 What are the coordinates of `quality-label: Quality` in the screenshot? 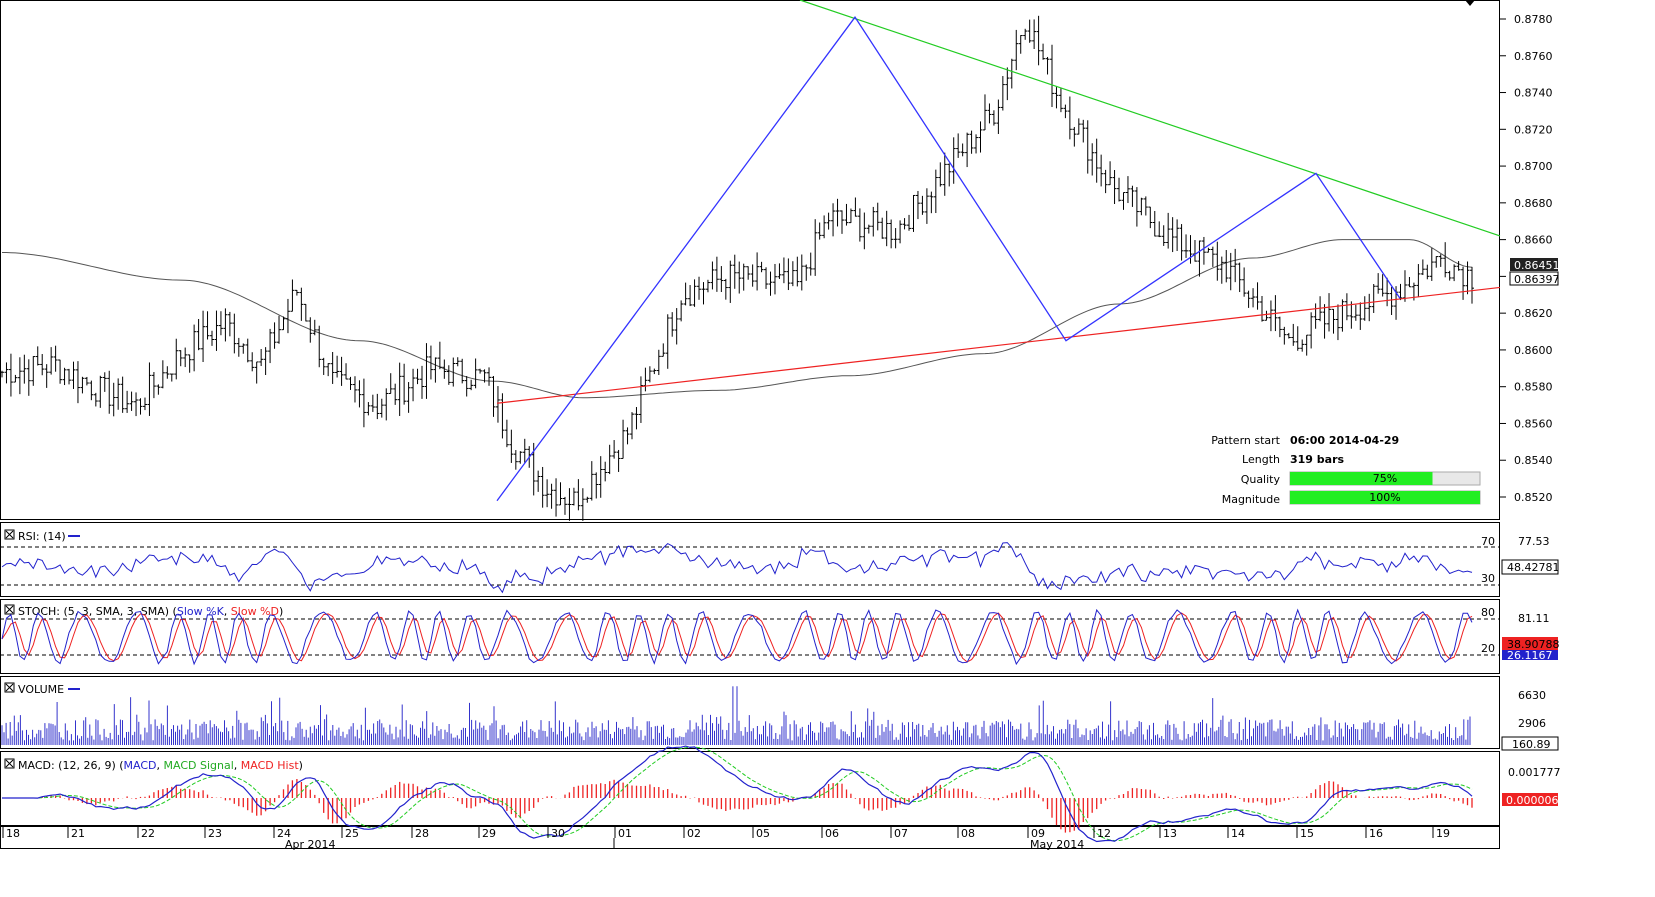 It's located at (1261, 479).